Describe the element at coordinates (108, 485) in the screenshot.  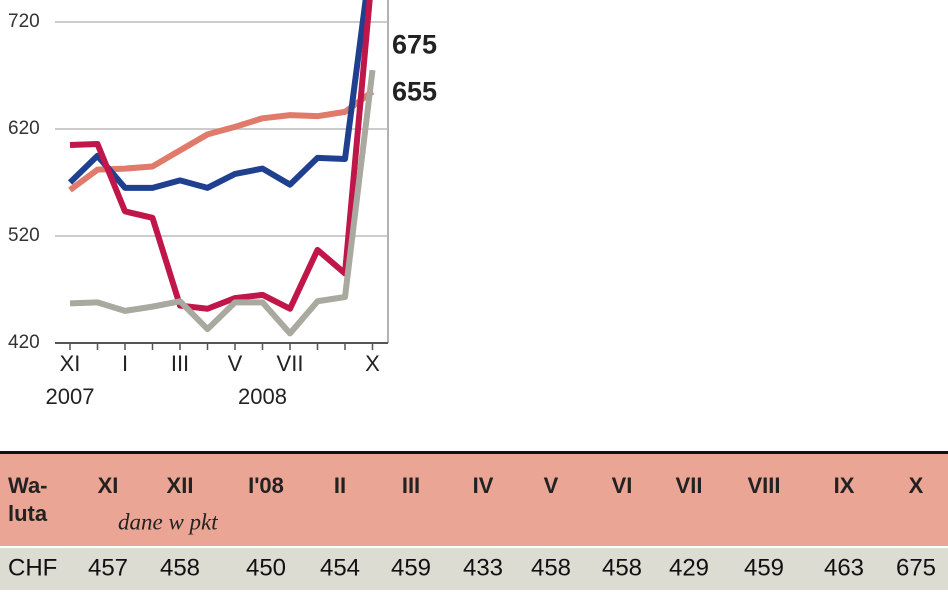
I see `table-header: XI` at that location.